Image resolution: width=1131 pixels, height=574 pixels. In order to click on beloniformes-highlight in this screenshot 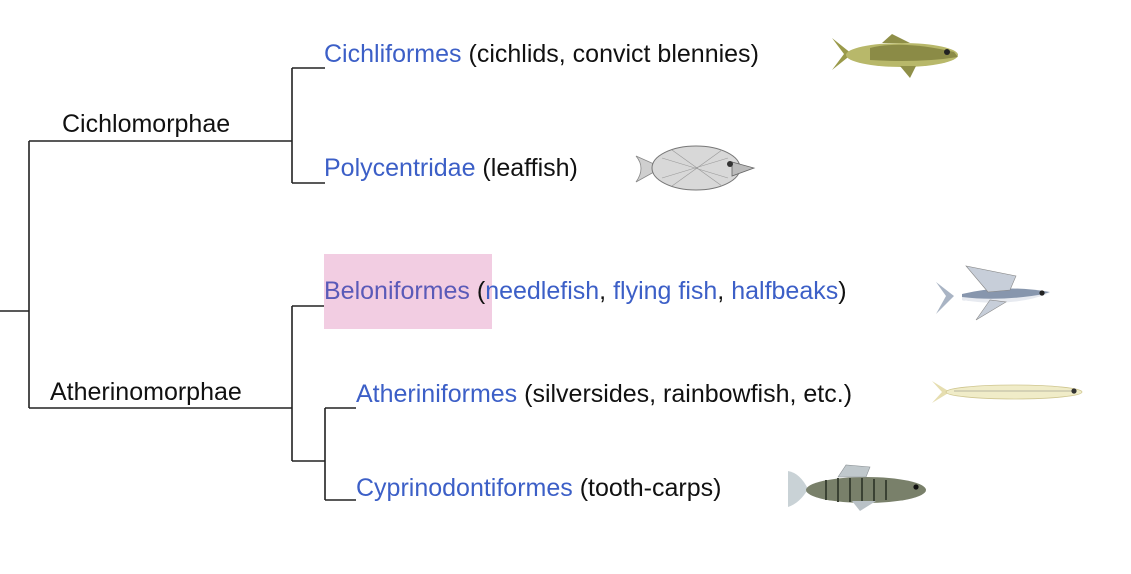, I will do `click(408, 291)`.